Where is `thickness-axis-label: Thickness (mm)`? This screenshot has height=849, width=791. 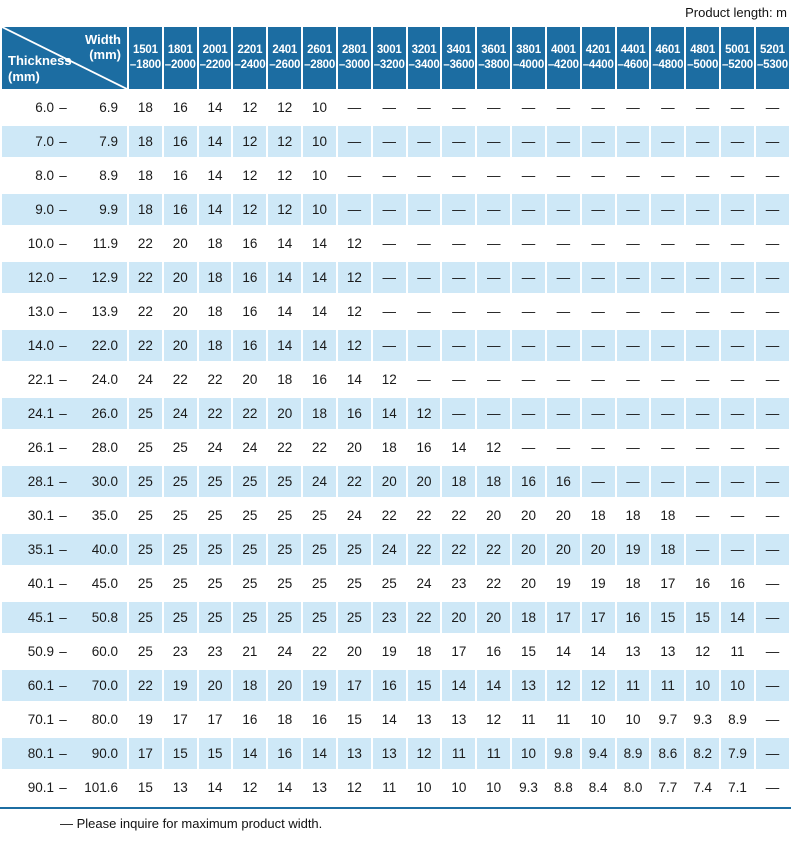
thickness-axis-label: Thickness (mm) is located at coordinates (40, 68).